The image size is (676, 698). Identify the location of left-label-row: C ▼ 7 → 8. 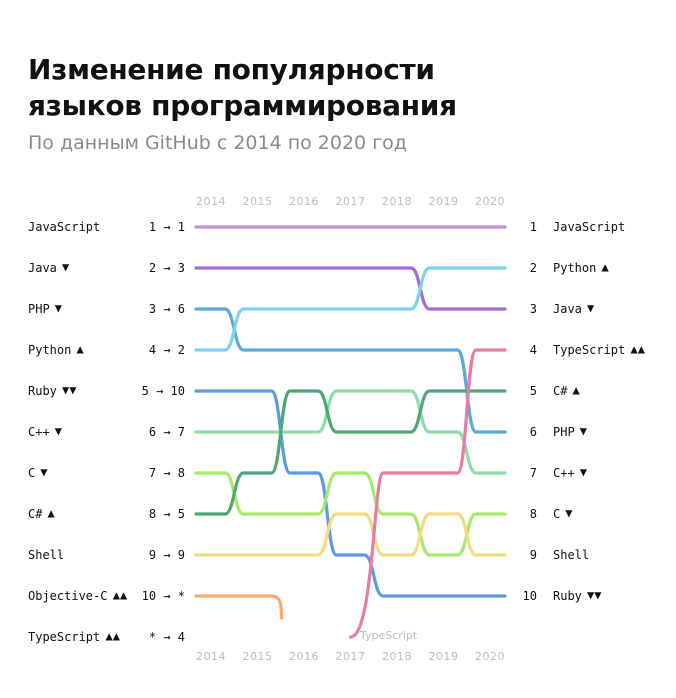
(106, 472).